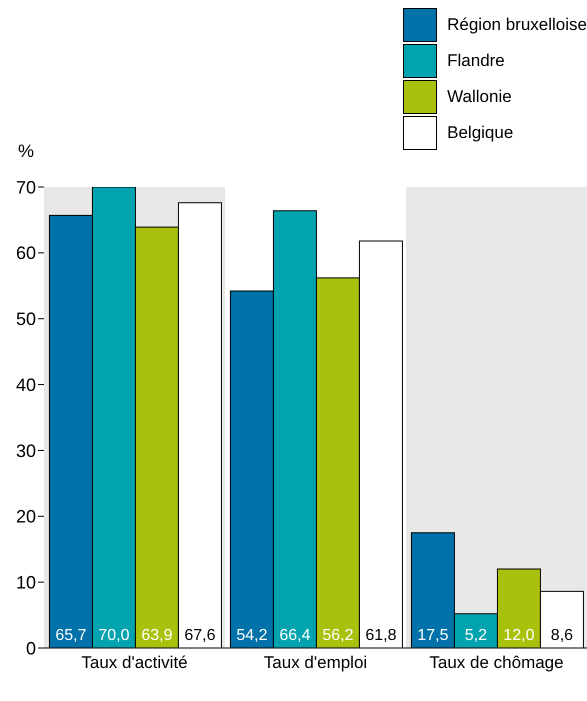 The height and width of the screenshot is (701, 587). I want to click on y-tick-label: 30, so click(26, 450).